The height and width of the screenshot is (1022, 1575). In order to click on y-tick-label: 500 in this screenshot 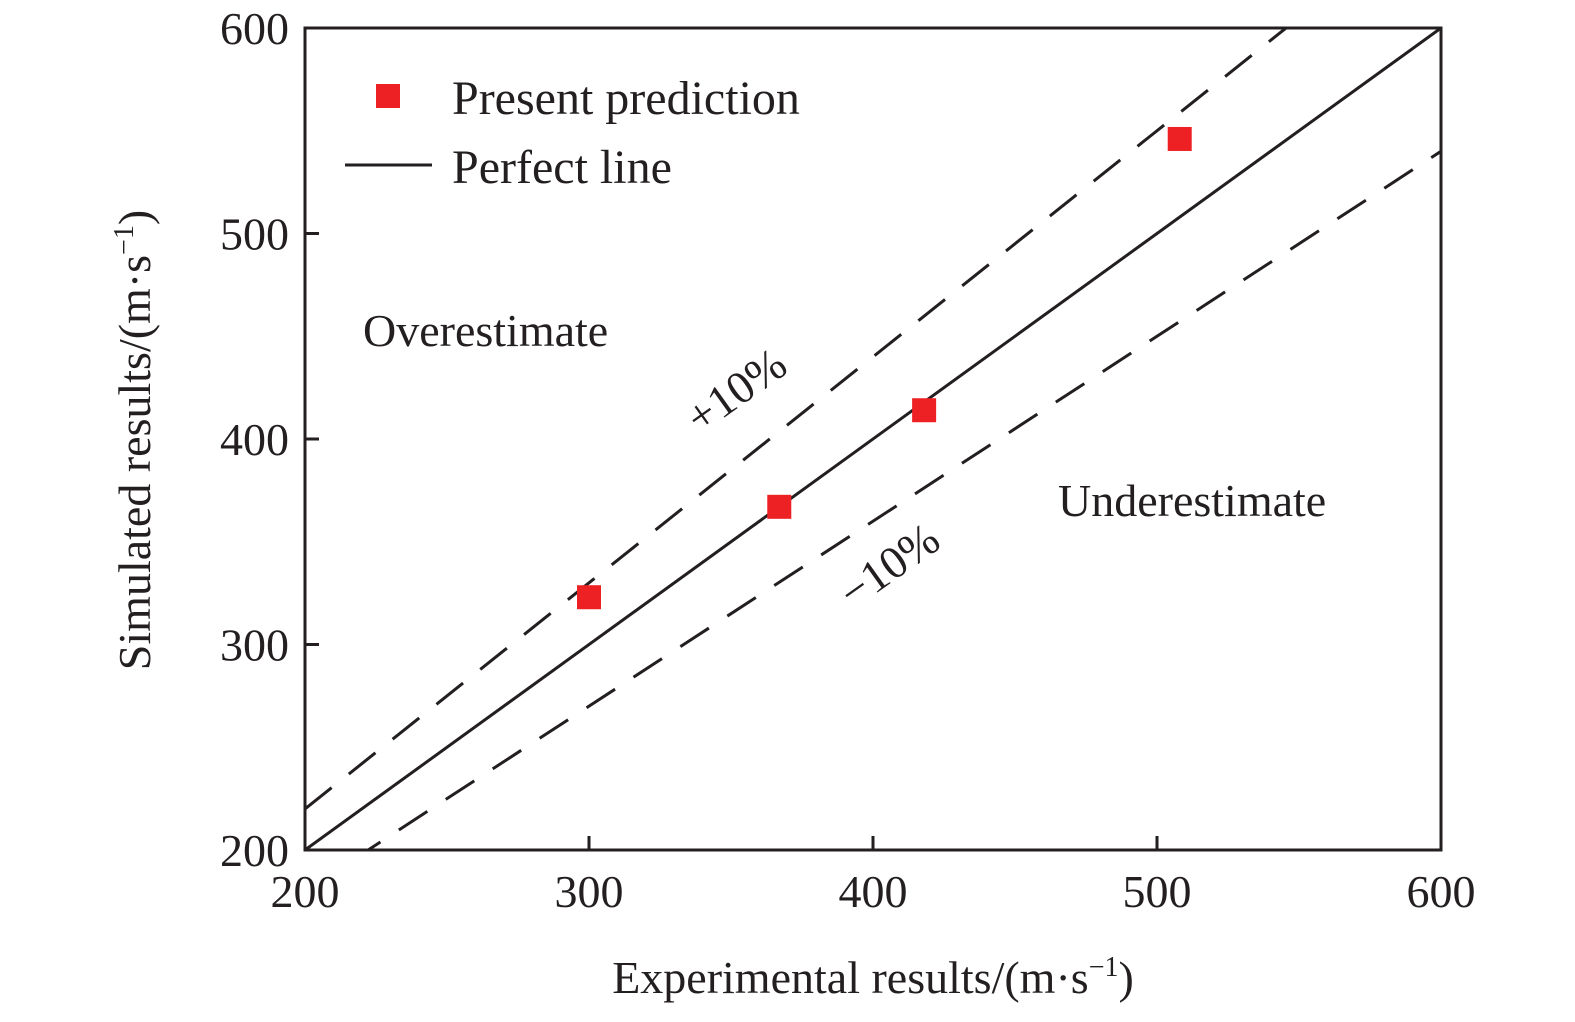, I will do `click(254, 234)`.